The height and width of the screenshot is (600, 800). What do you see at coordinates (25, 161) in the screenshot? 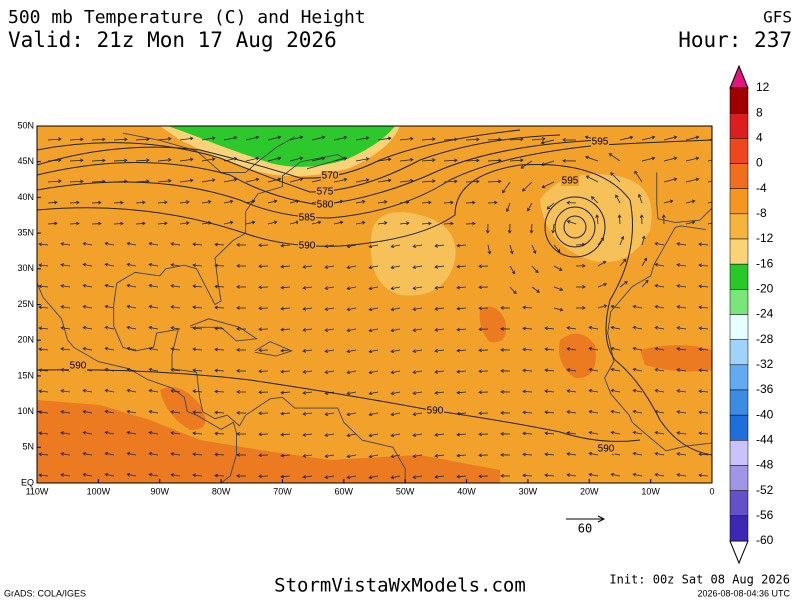
I see `lat-label: 45N` at bounding box center [25, 161].